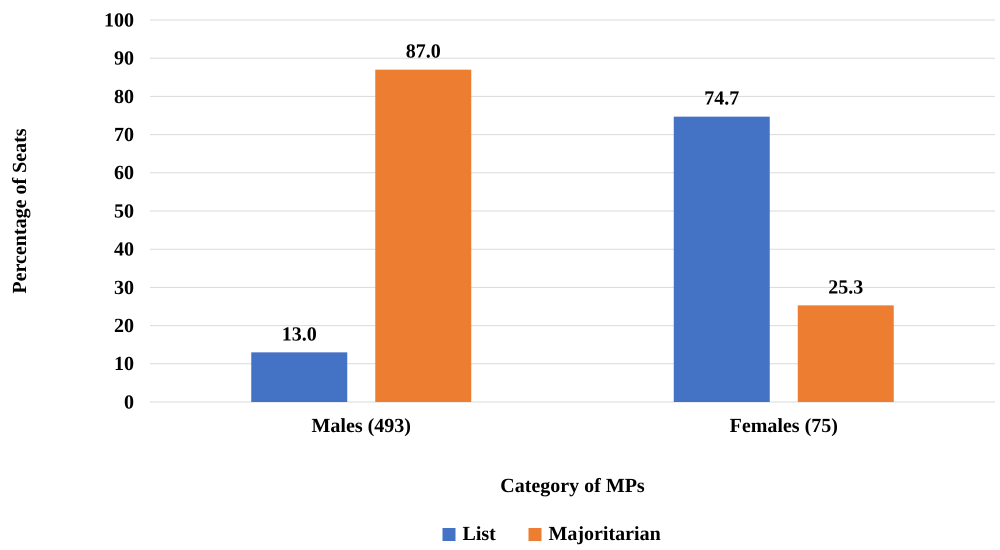  Describe the element at coordinates (124, 97) in the screenshot. I see `y-tick-label: 80` at that location.